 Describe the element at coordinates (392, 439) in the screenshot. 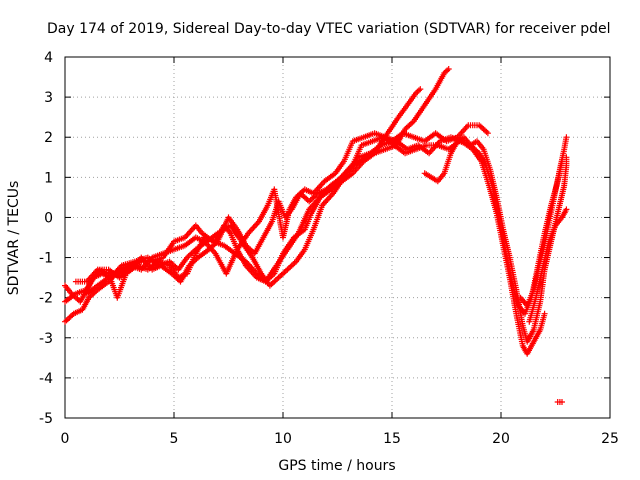

I see `x-tick-label: 15` at that location.